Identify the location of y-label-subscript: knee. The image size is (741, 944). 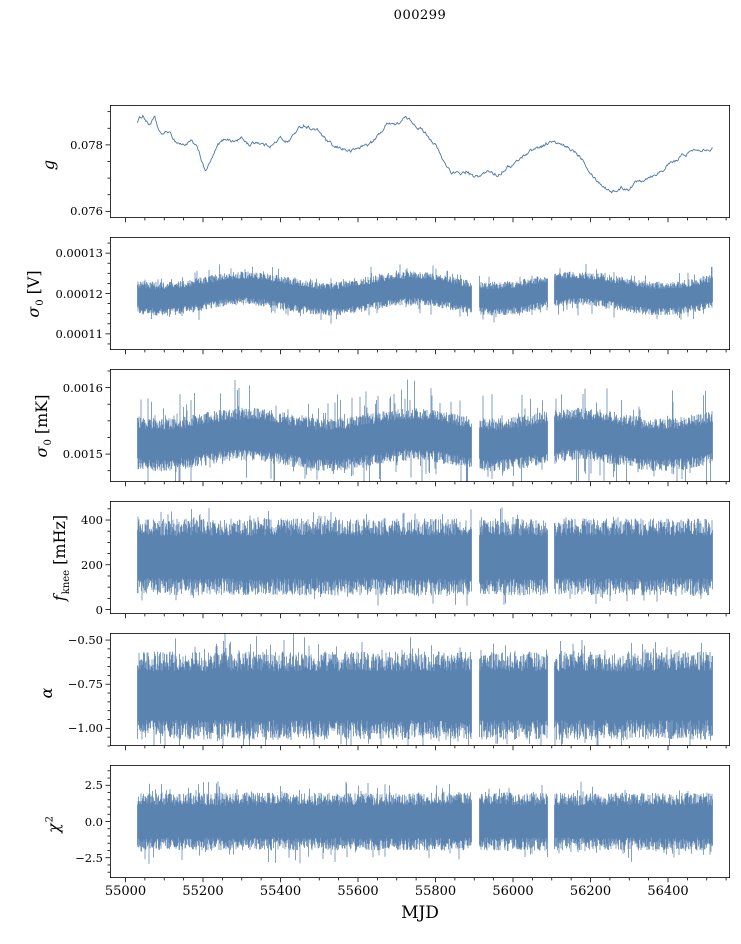
(67, 581).